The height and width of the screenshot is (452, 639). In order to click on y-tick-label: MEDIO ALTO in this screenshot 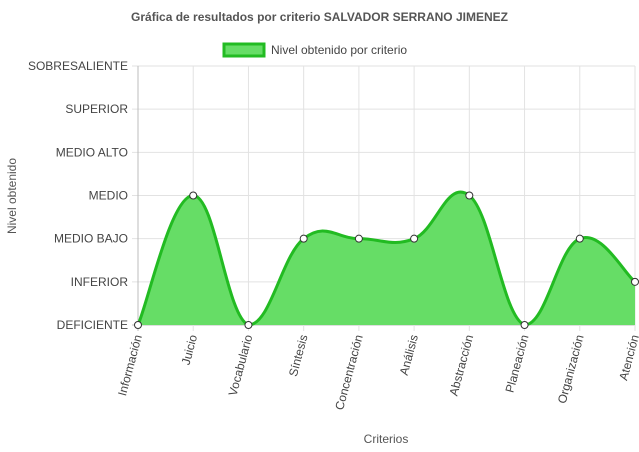, I will do `click(92, 152)`.